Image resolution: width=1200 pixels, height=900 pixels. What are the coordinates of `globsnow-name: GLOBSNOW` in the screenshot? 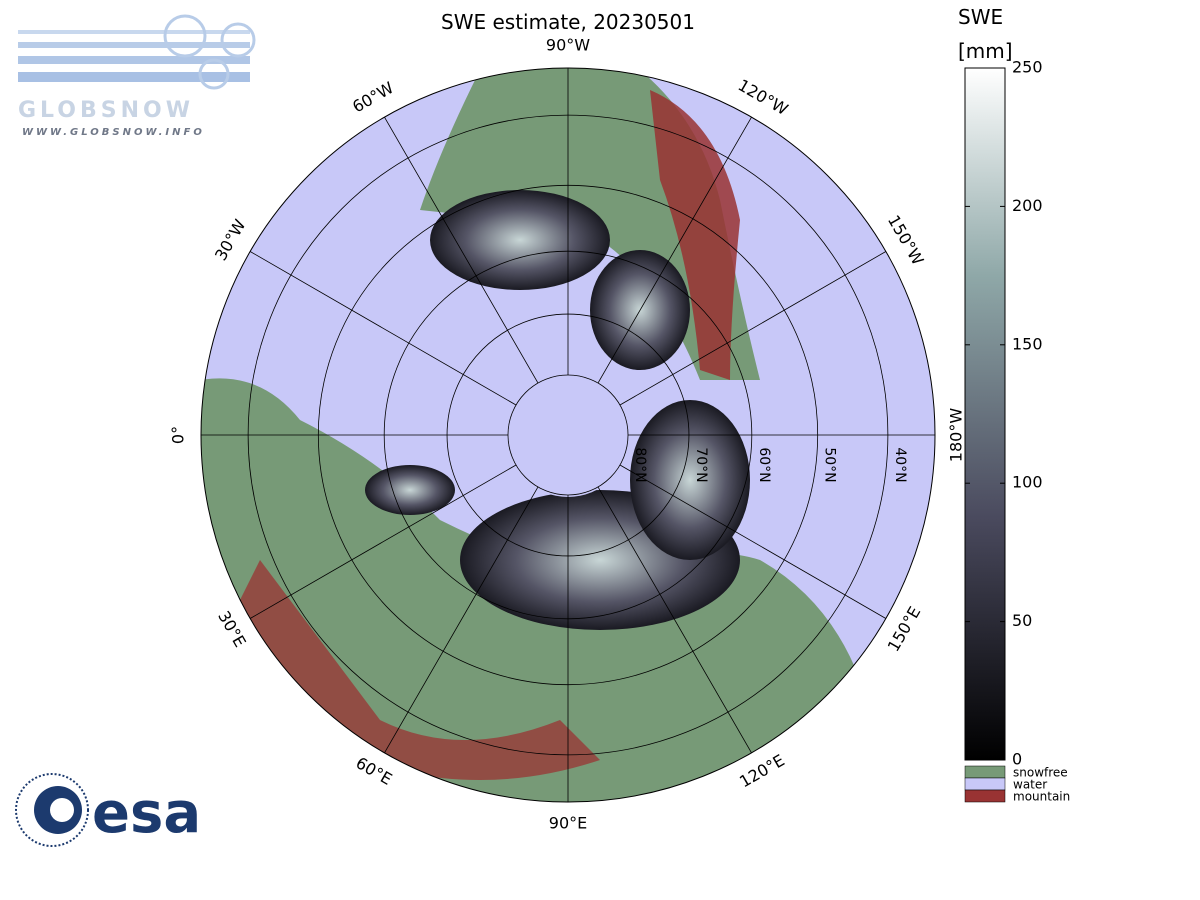 It's located at (106, 110).